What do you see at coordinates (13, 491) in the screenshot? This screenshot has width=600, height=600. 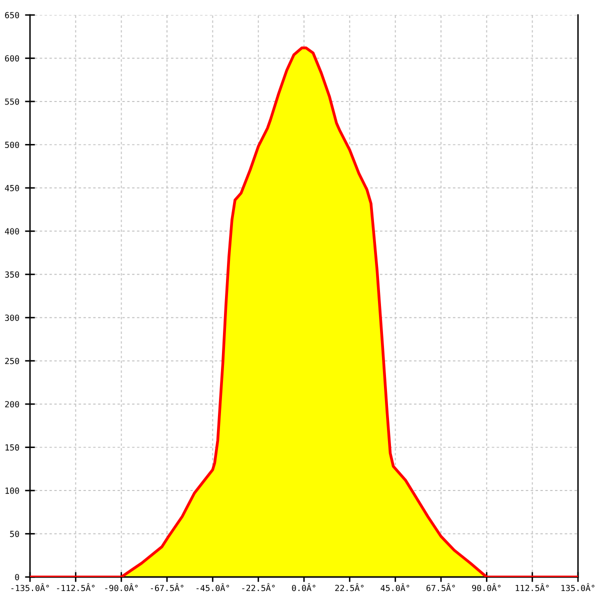 I see `y-tick-label: 100` at bounding box center [13, 491].